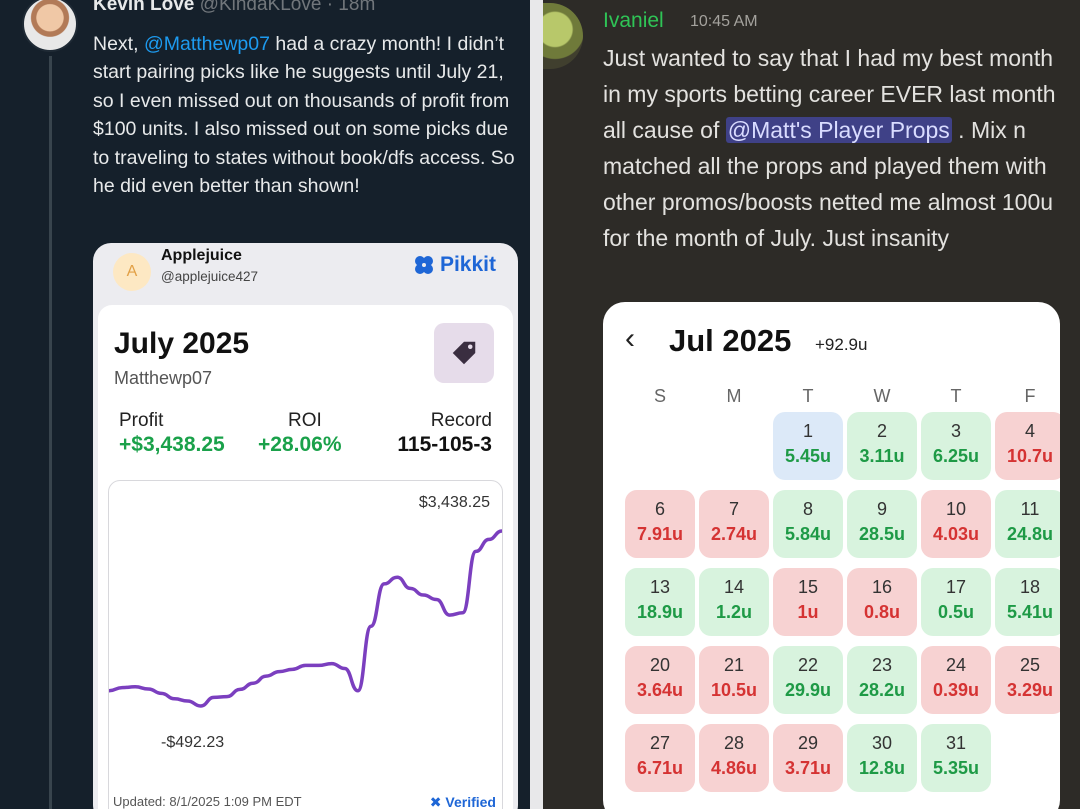 The height and width of the screenshot is (809, 1080). I want to click on day-number: 22, so click(808, 665).